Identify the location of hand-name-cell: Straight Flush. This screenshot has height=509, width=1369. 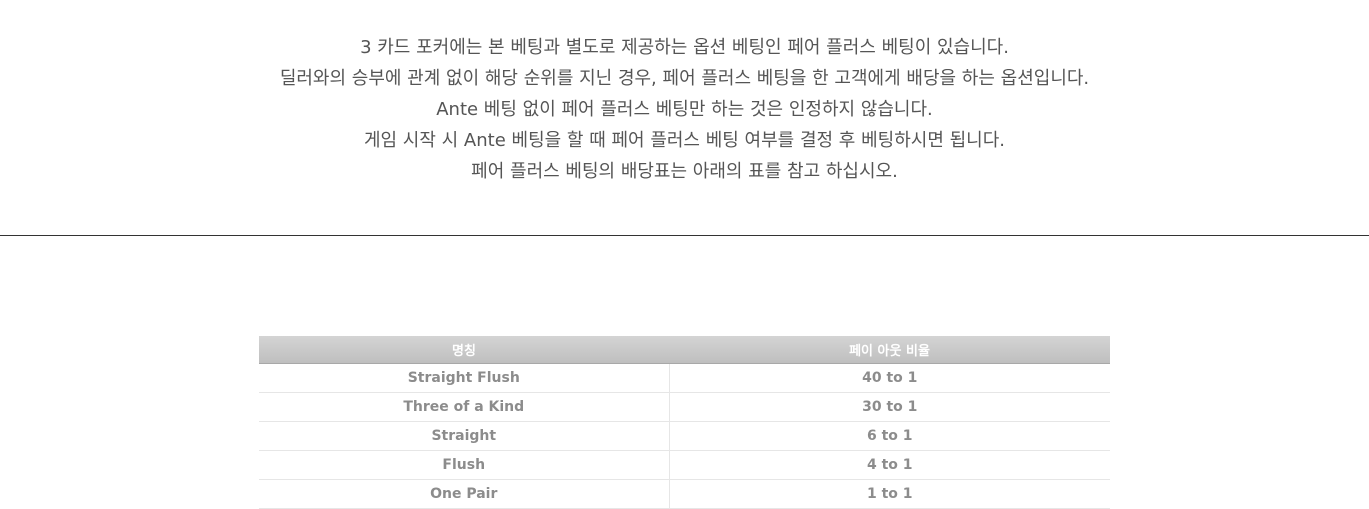
(464, 378).